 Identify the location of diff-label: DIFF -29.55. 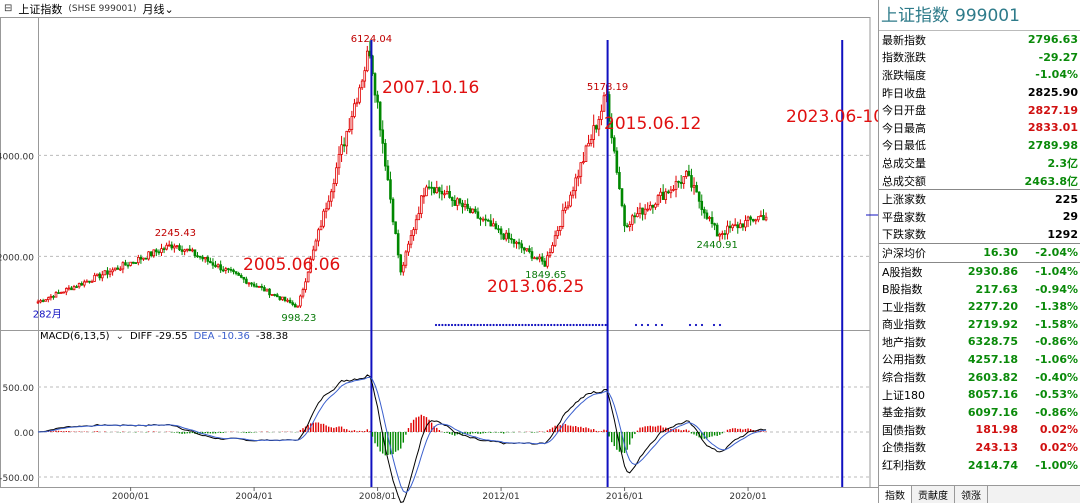
(158, 336).